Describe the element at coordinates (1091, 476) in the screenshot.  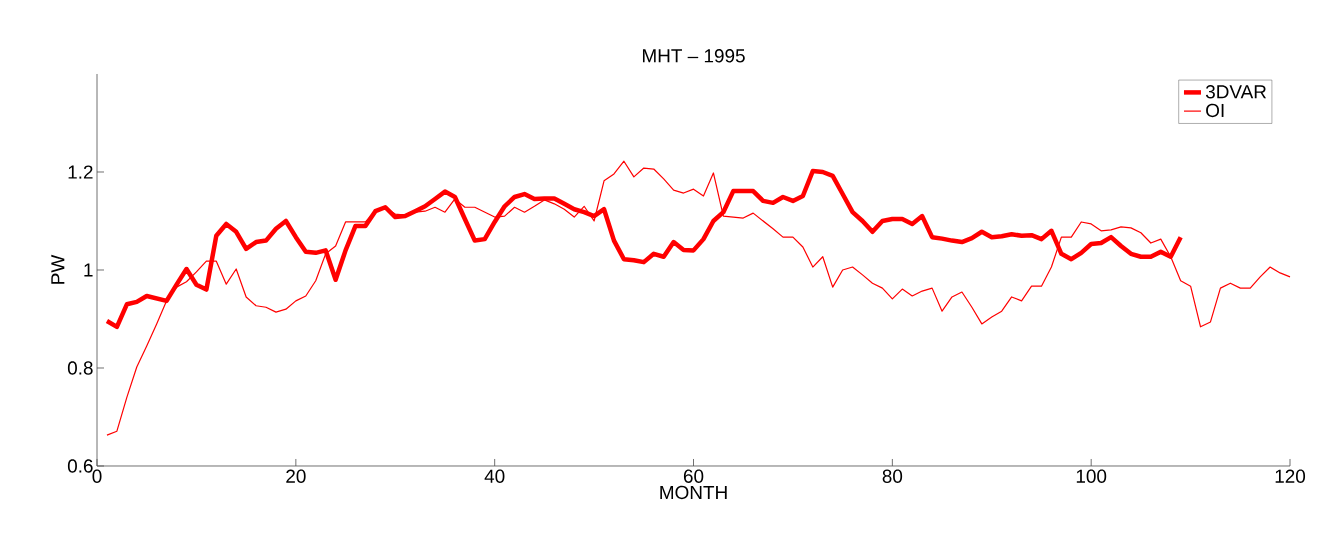
I see `x-tick-label: 100` at that location.